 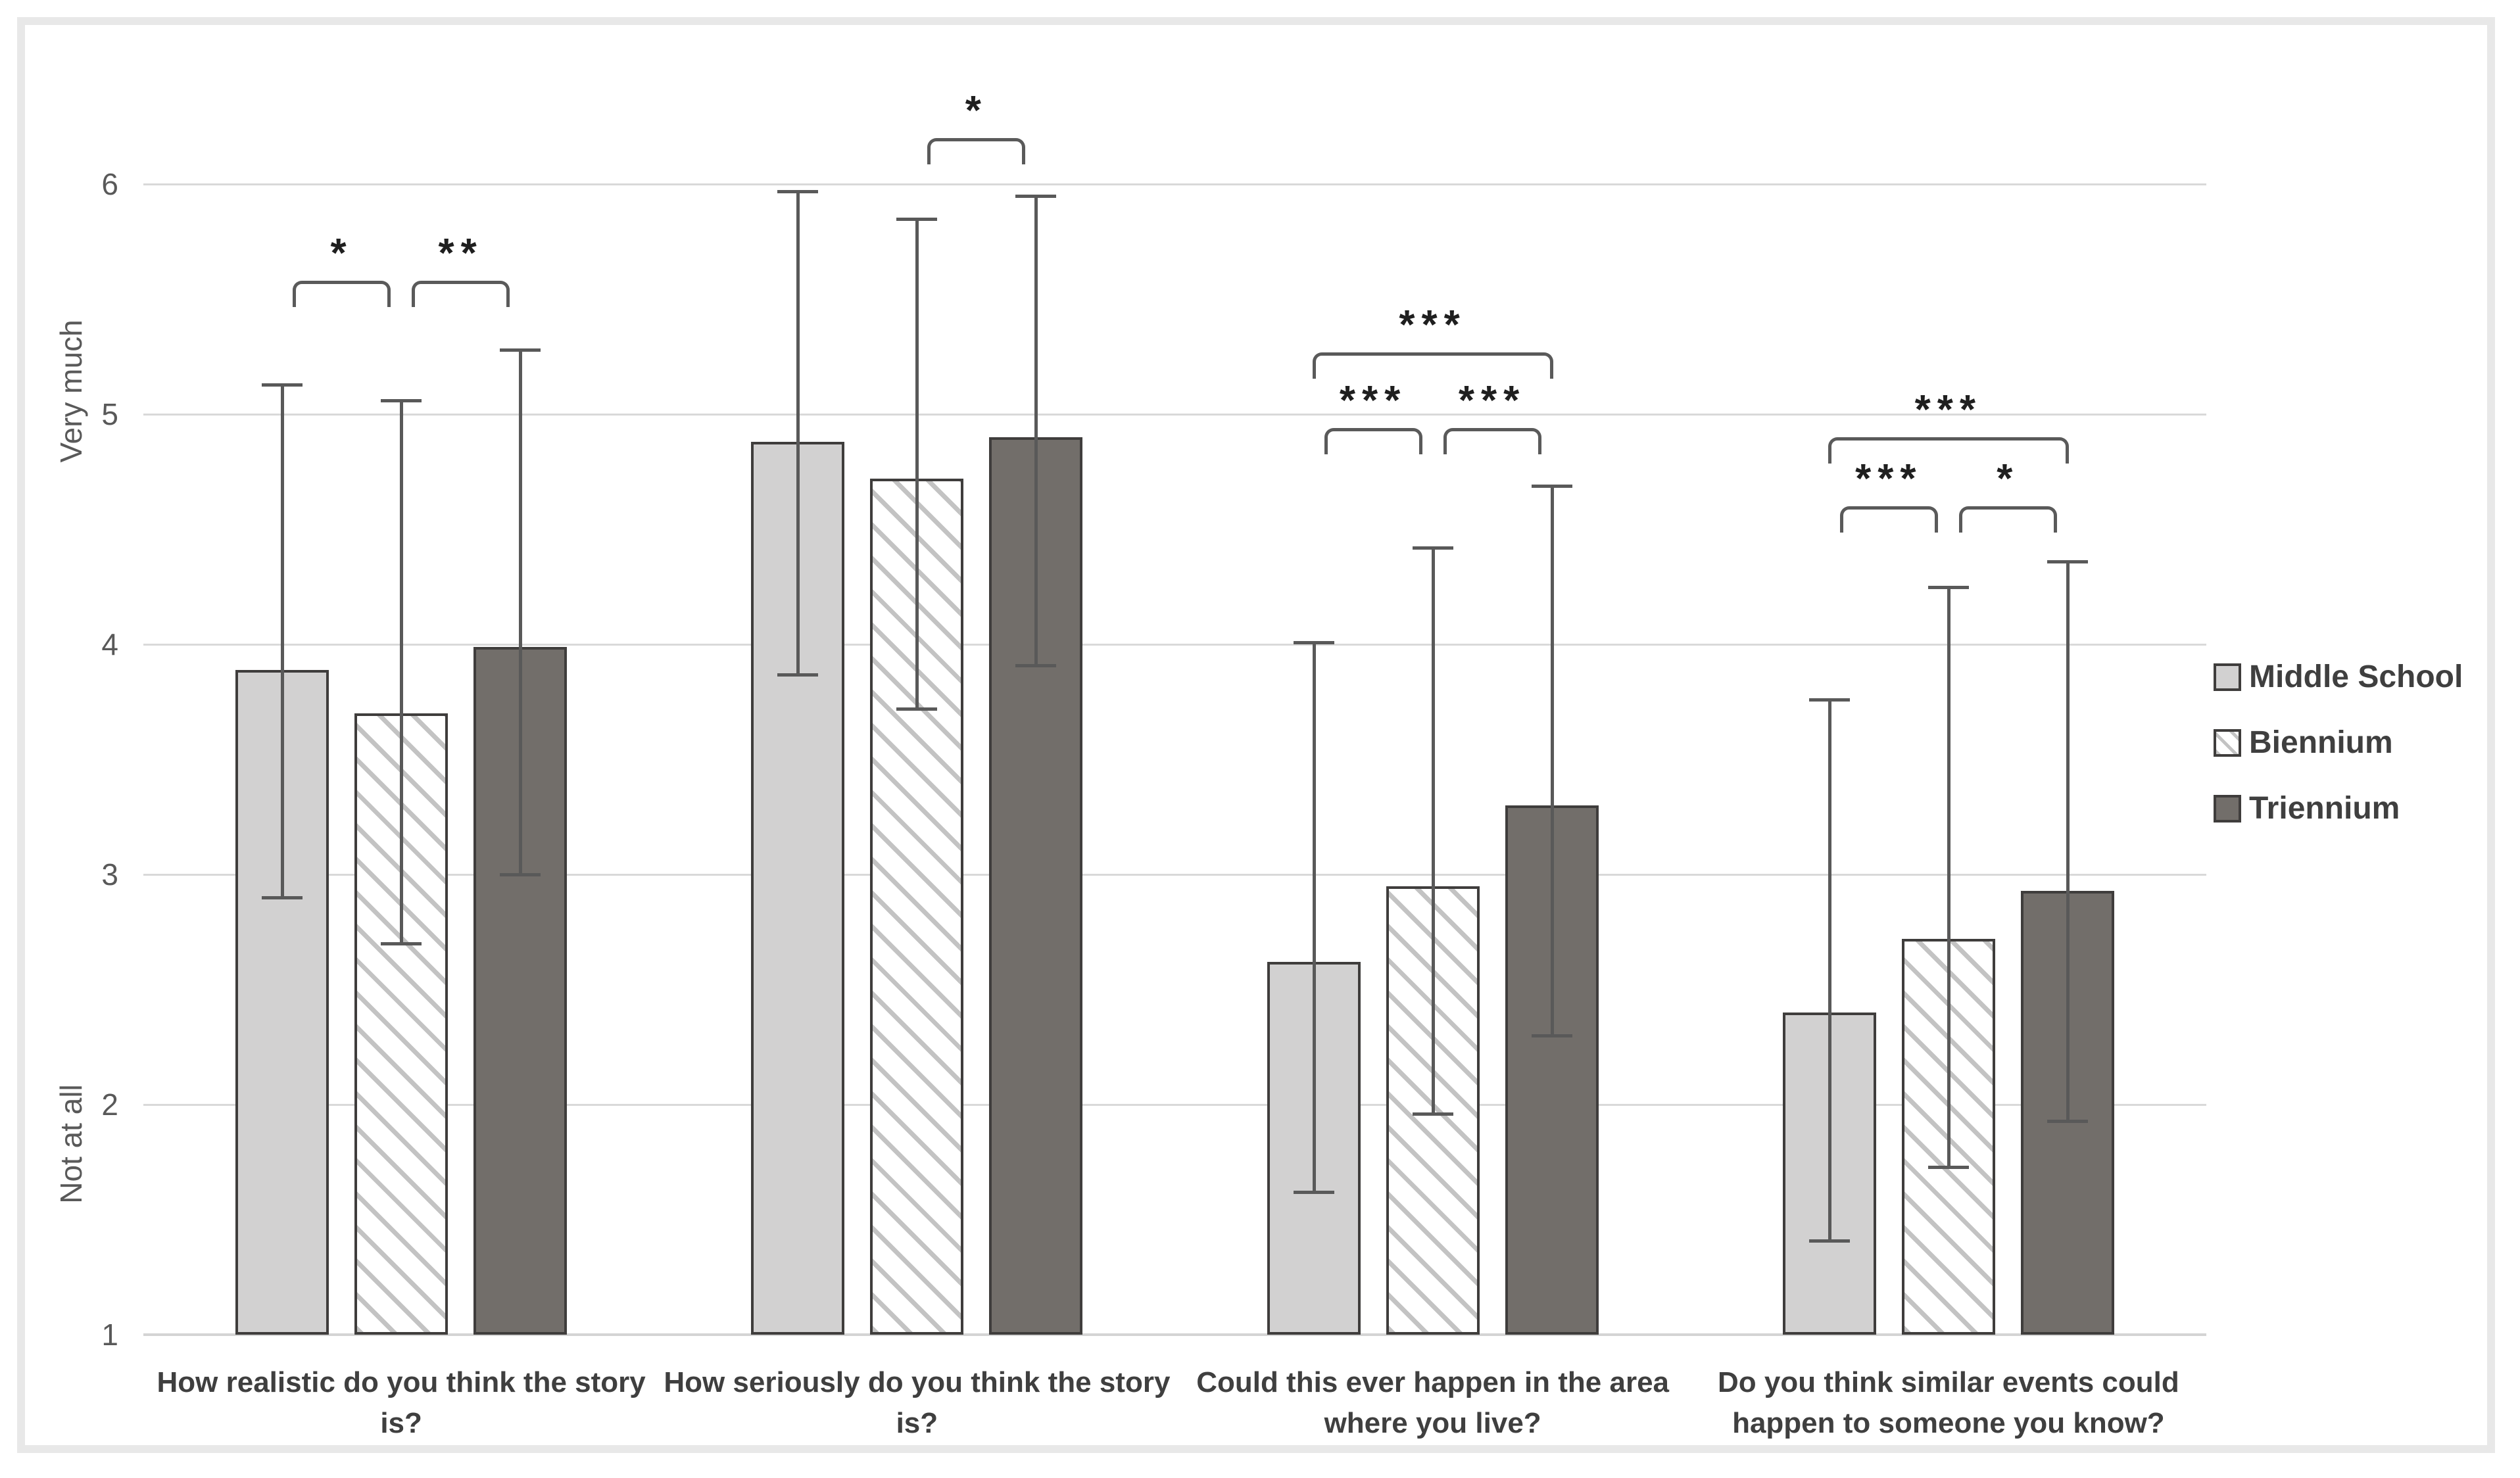 What do you see at coordinates (2356, 676) in the screenshot?
I see `legend-label: Middle School` at bounding box center [2356, 676].